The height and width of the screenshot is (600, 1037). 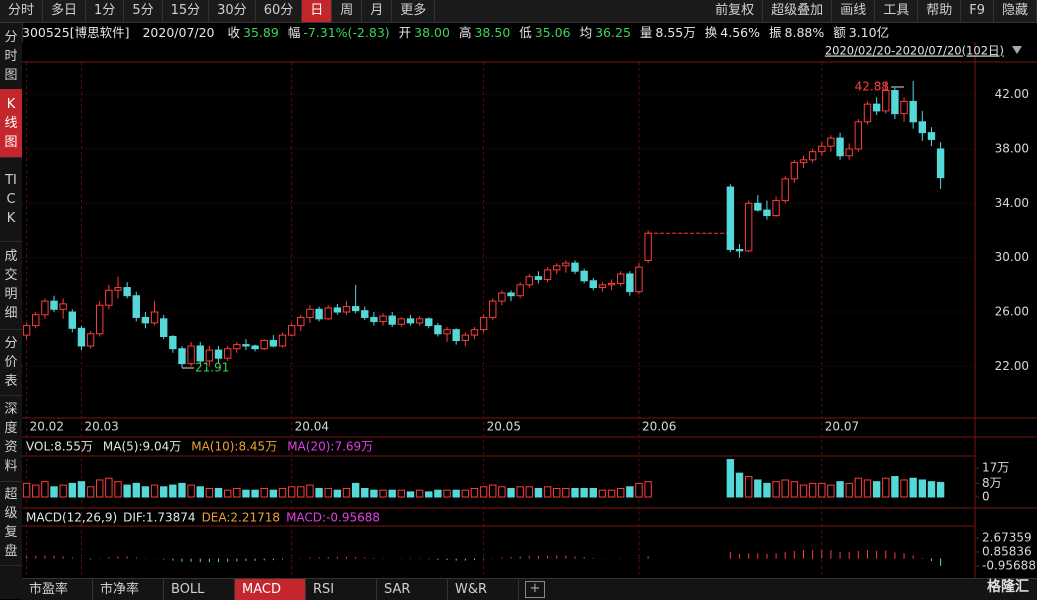 What do you see at coordinates (1015, 11) in the screenshot?
I see `toolbar-tab: 隐藏` at bounding box center [1015, 11].